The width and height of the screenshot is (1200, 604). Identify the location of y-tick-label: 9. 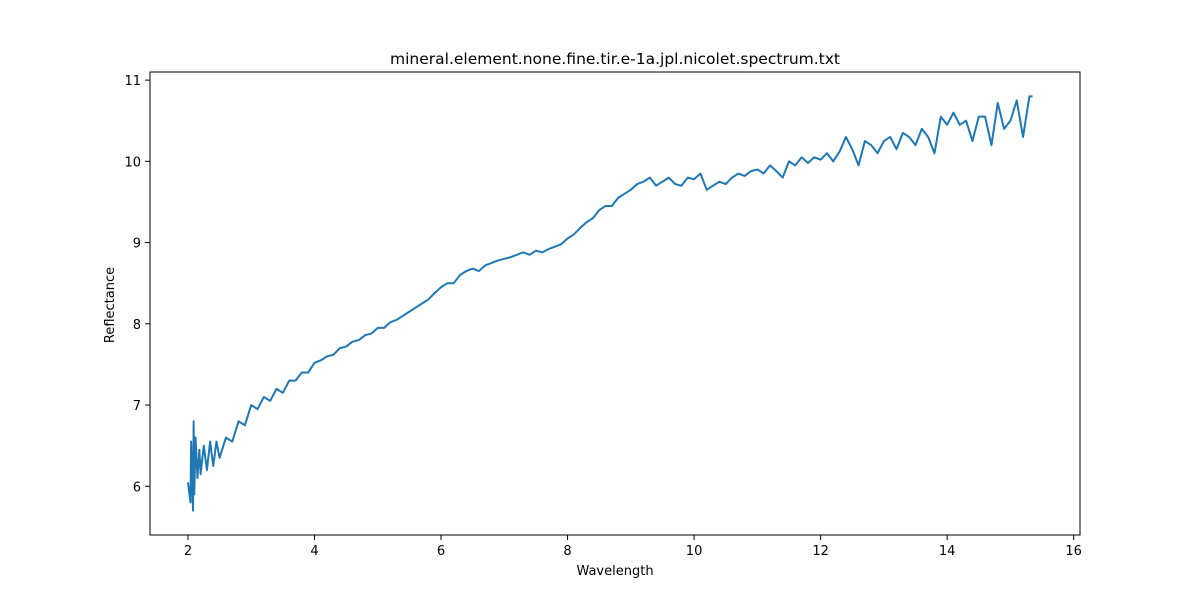
(137, 244).